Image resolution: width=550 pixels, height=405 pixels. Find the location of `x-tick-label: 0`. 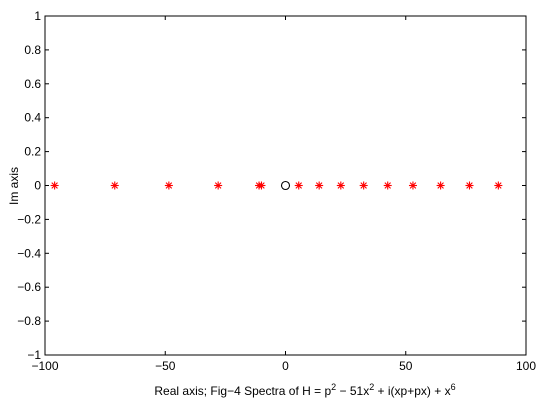

x-tick-label: 0 is located at coordinates (285, 366).